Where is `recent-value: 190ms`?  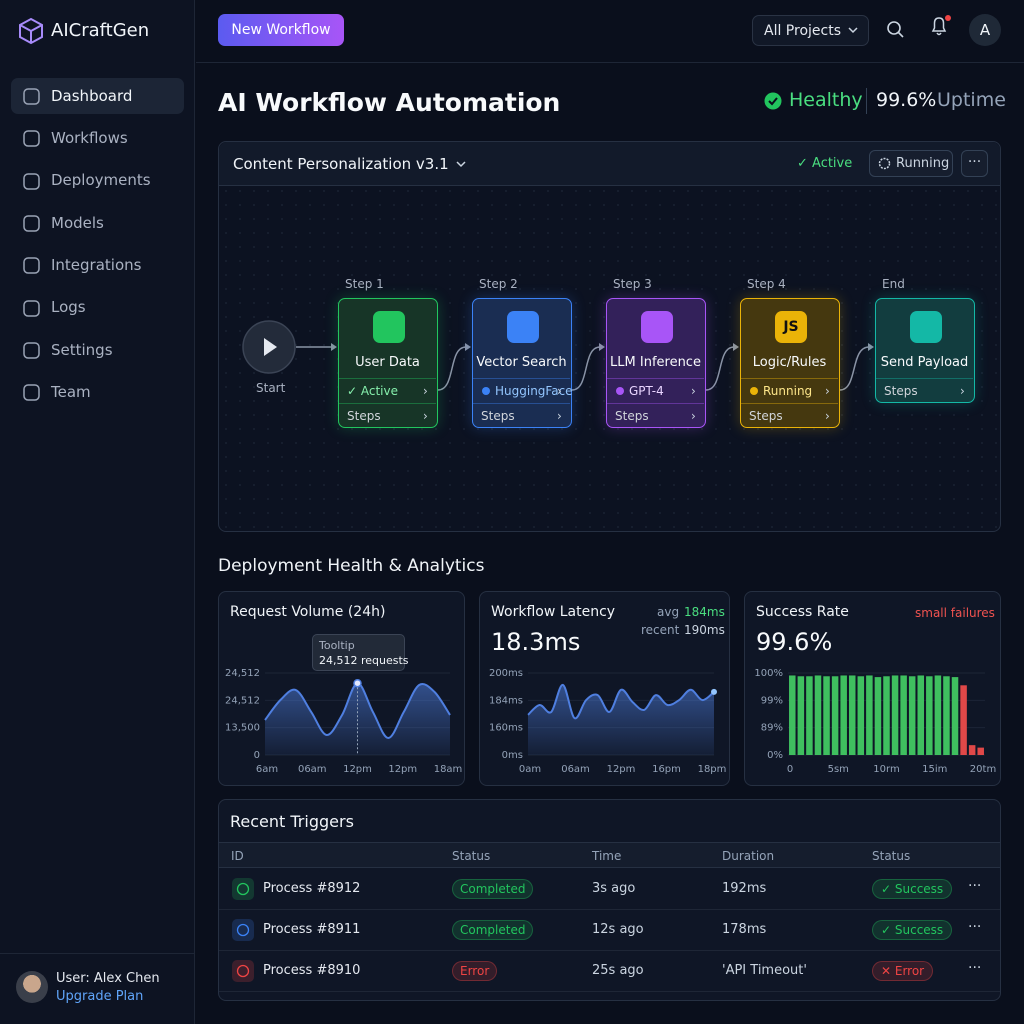
recent-value: 190ms is located at coordinates (704, 629).